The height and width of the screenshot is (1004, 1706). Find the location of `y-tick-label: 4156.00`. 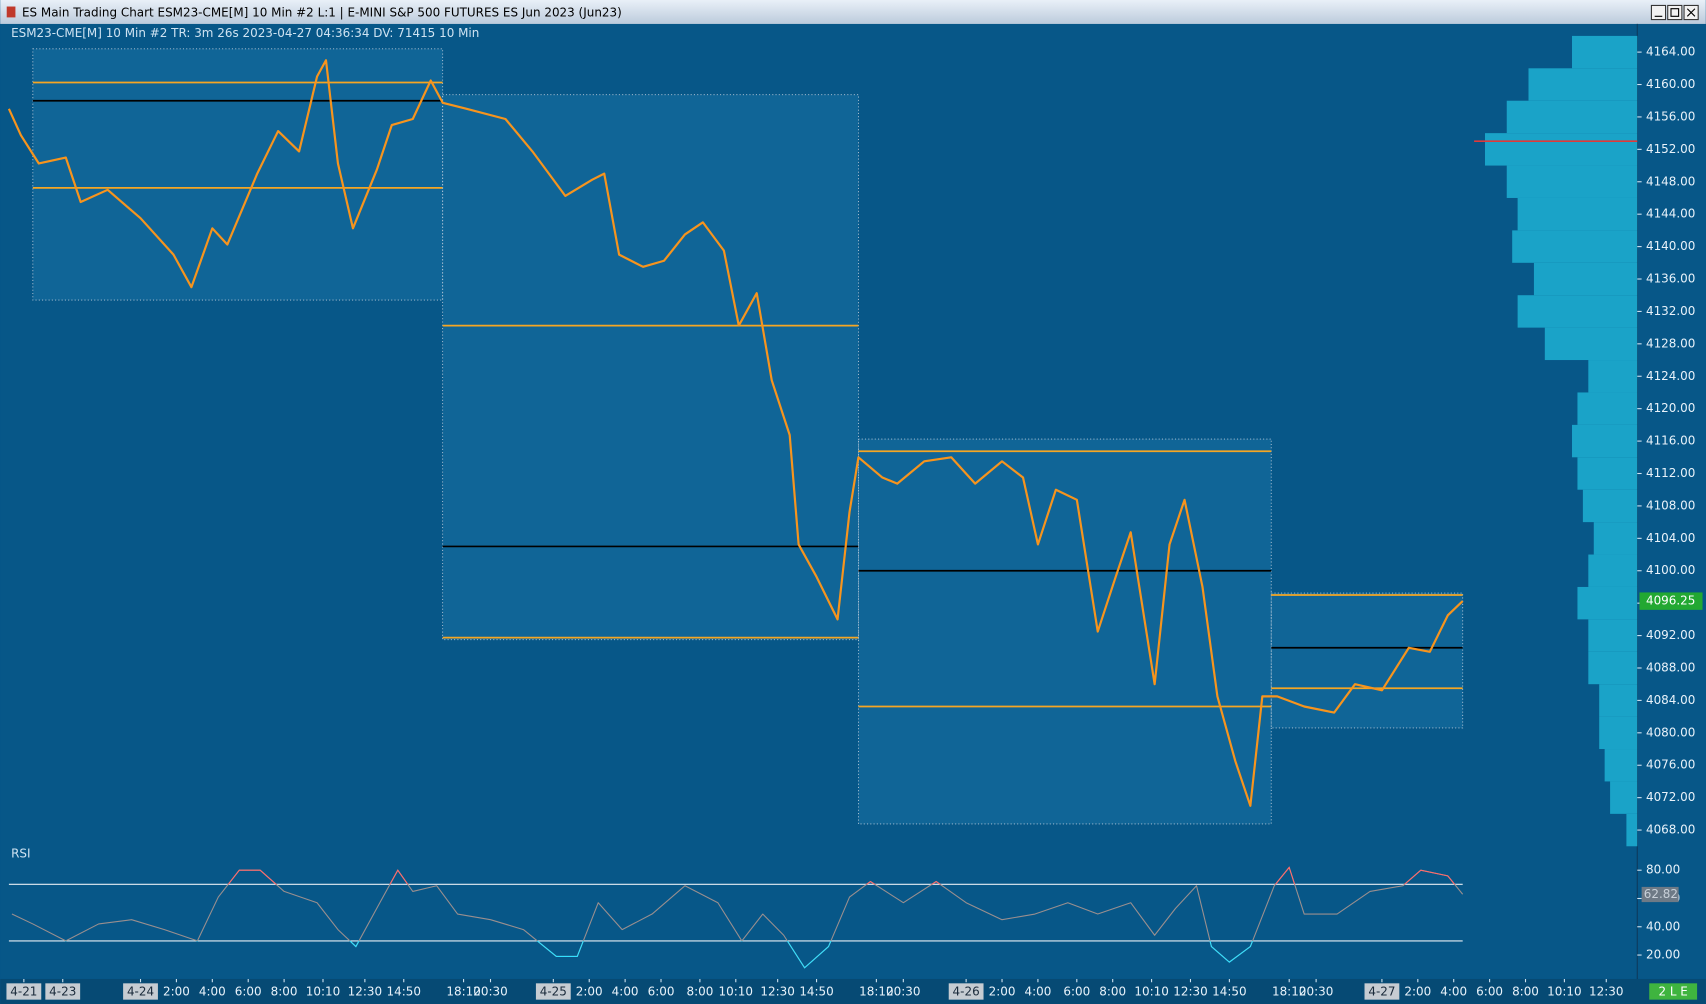

y-tick-label: 4156.00 is located at coordinates (1670, 116).